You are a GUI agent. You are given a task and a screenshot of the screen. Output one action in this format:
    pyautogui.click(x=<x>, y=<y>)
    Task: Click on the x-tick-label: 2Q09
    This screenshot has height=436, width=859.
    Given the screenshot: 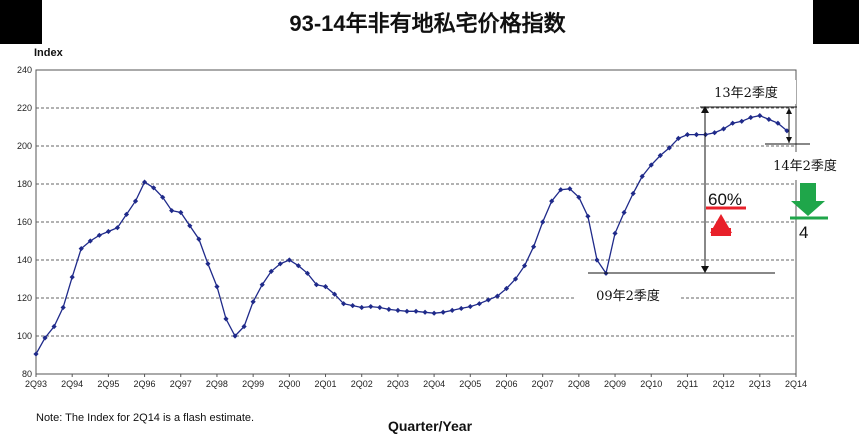 What is the action you would take?
    pyautogui.click(x=615, y=384)
    